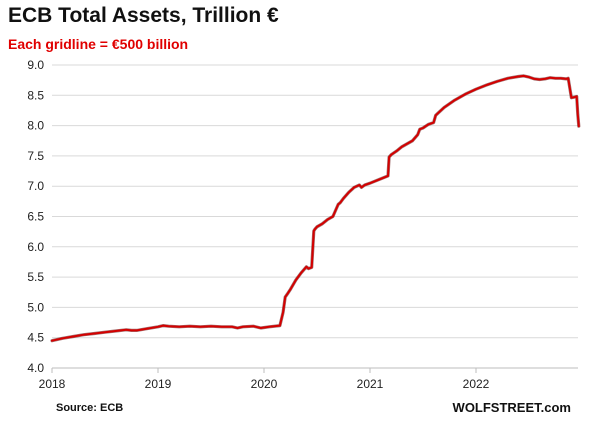 Image resolution: width=597 pixels, height=427 pixels. What do you see at coordinates (476, 384) in the screenshot?
I see `x-tick-label: 2022` at bounding box center [476, 384].